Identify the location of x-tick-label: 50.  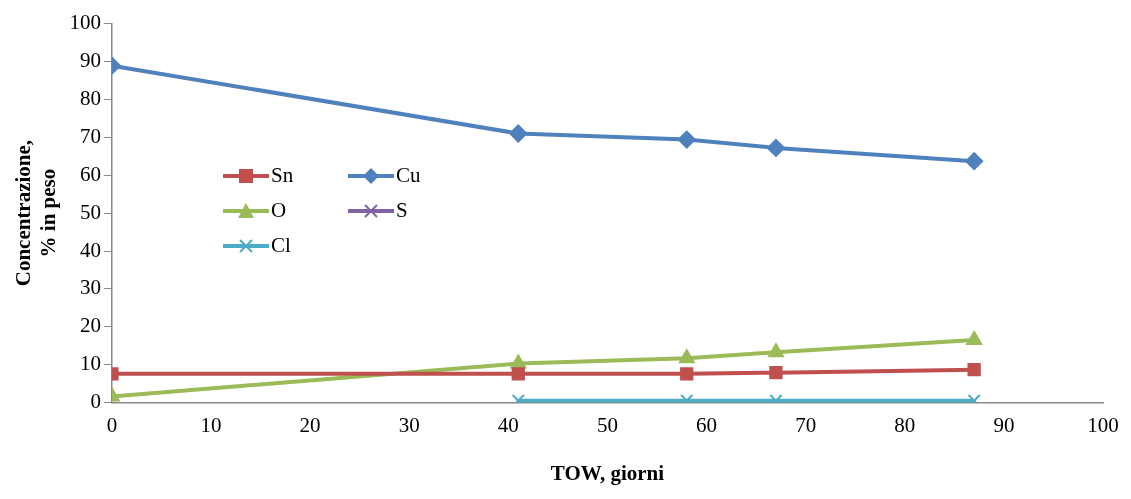
(607, 424).